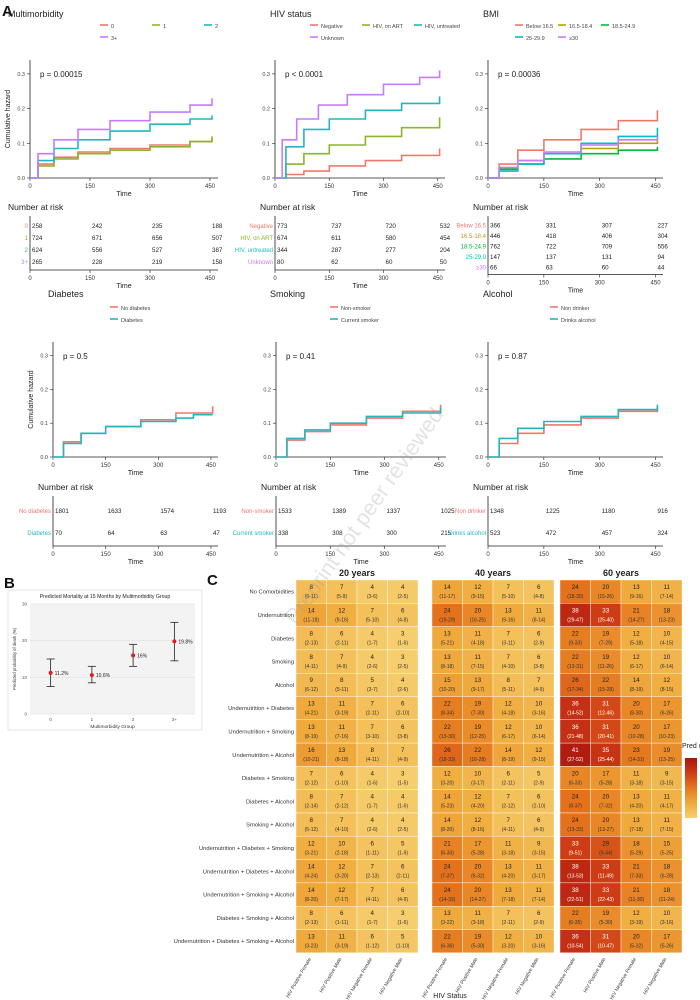  I want to click on heatmap-cell-ci: (25-40), so click(606, 620).